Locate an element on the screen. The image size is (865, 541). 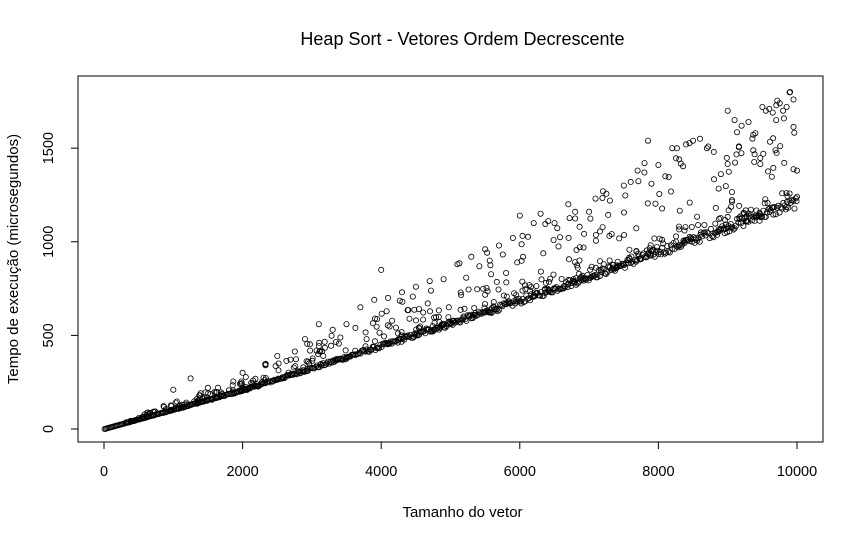
x-tick-label: 2000 is located at coordinates (242, 472).